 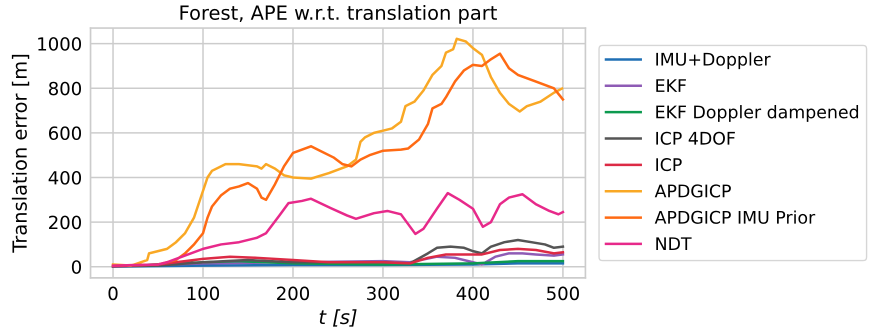 What do you see at coordinates (669, 165) in the screenshot?
I see `legend-label: ICP` at bounding box center [669, 165].